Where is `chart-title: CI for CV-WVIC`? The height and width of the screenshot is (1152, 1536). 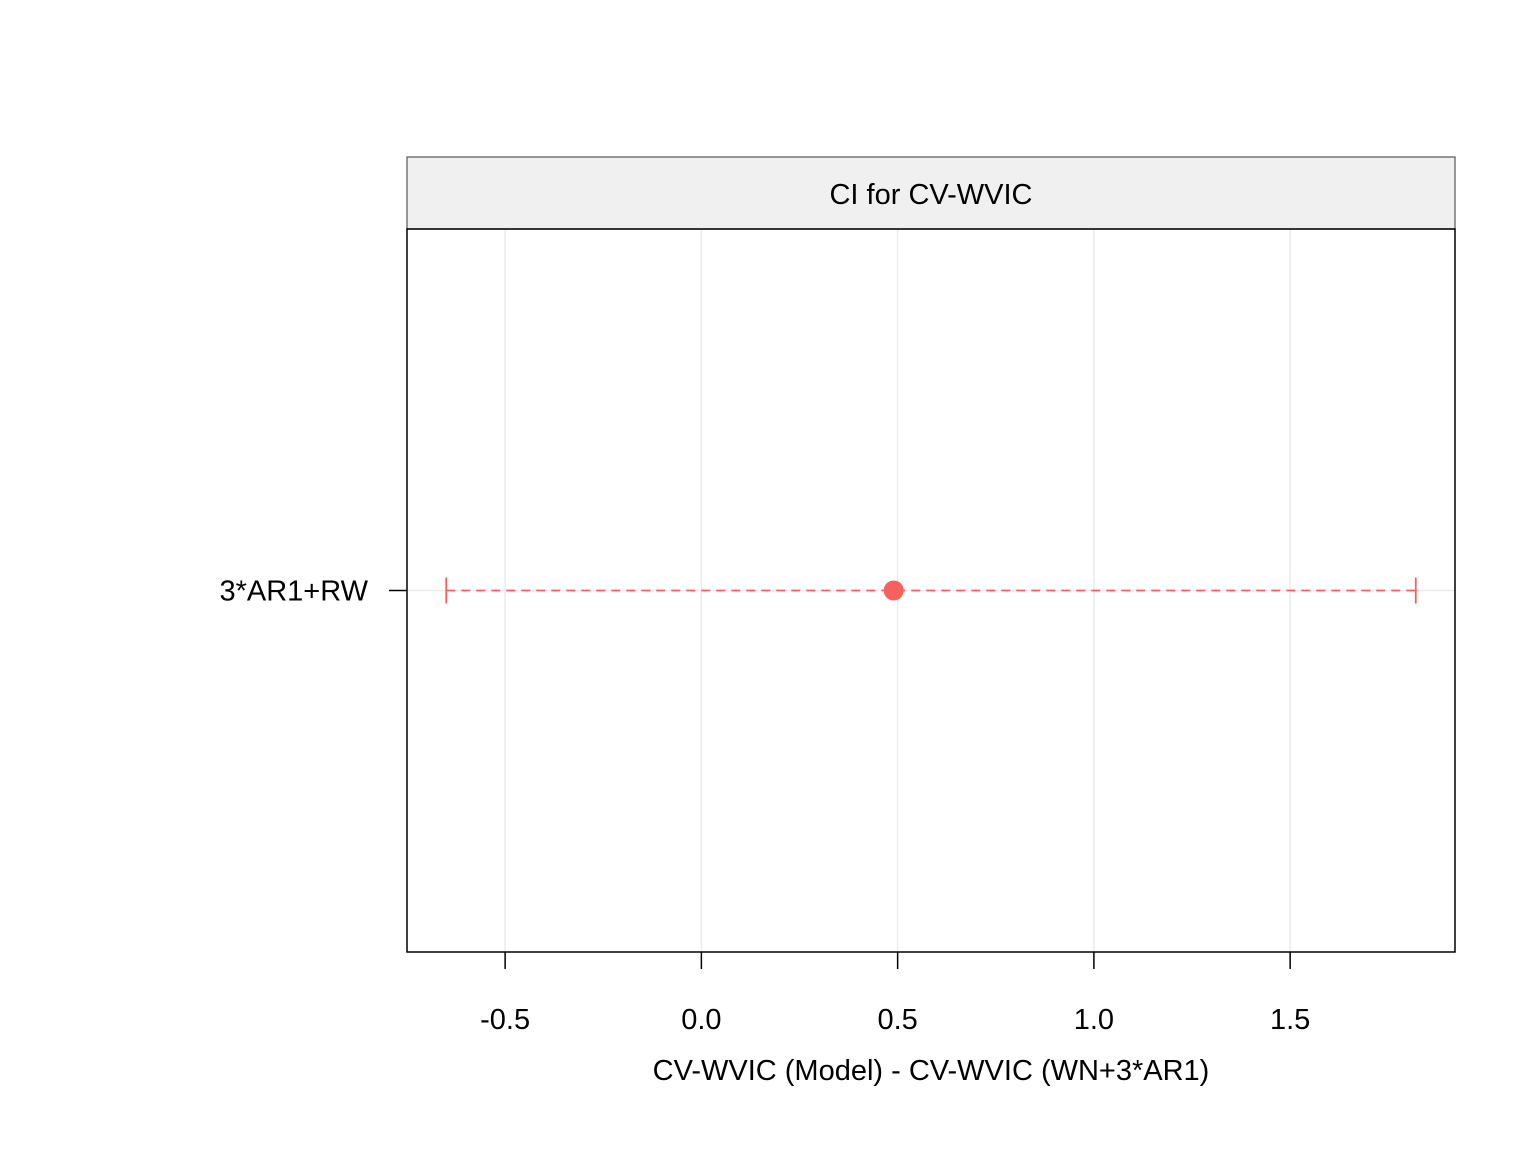 chart-title: CI for CV-WVIC is located at coordinates (930, 195).